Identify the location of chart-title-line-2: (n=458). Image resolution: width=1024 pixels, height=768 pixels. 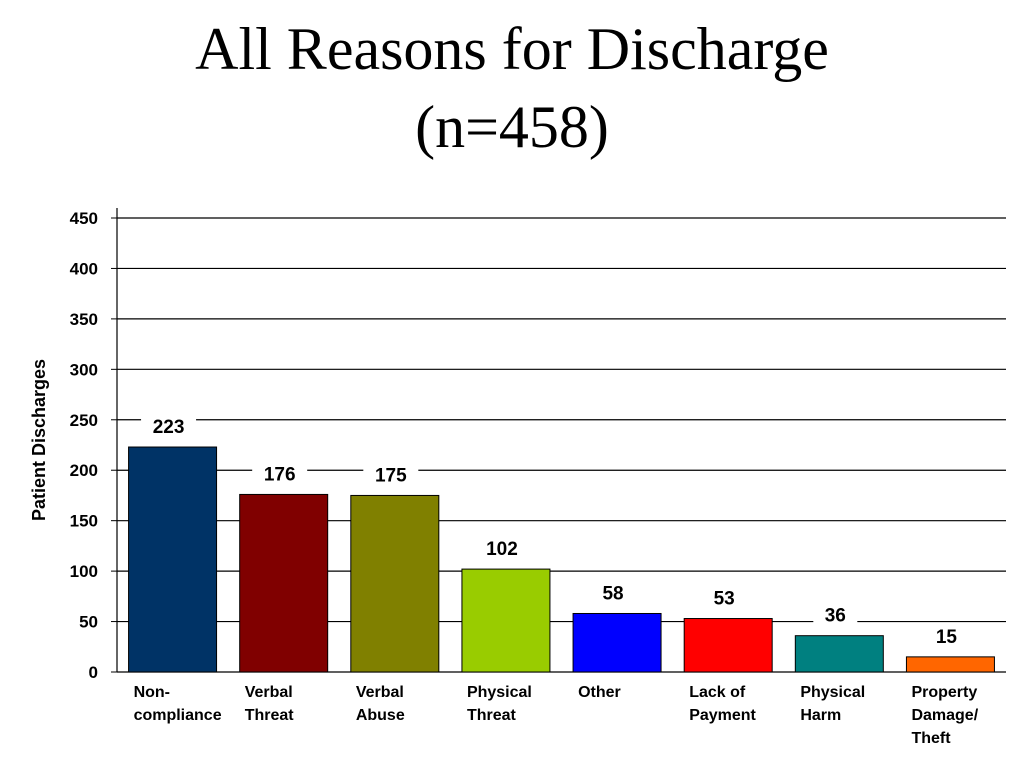
(512, 127).